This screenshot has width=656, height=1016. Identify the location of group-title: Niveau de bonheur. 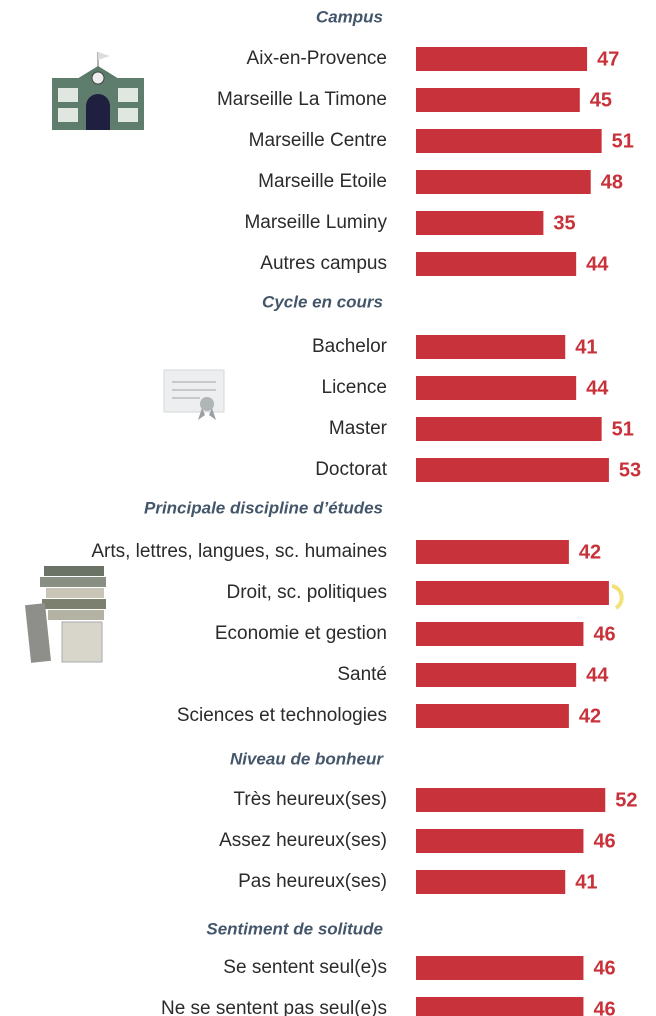
(307, 758).